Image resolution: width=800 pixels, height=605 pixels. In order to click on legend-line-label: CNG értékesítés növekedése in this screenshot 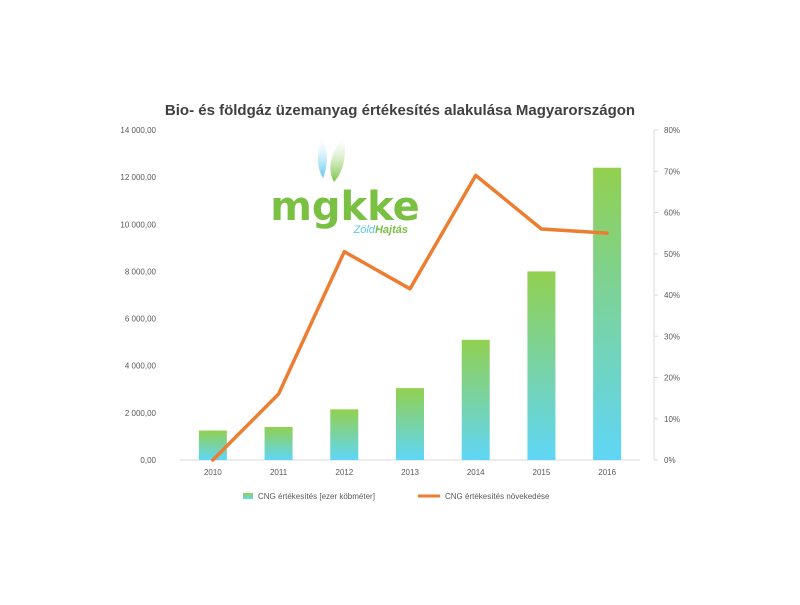, I will do `click(497, 496)`.